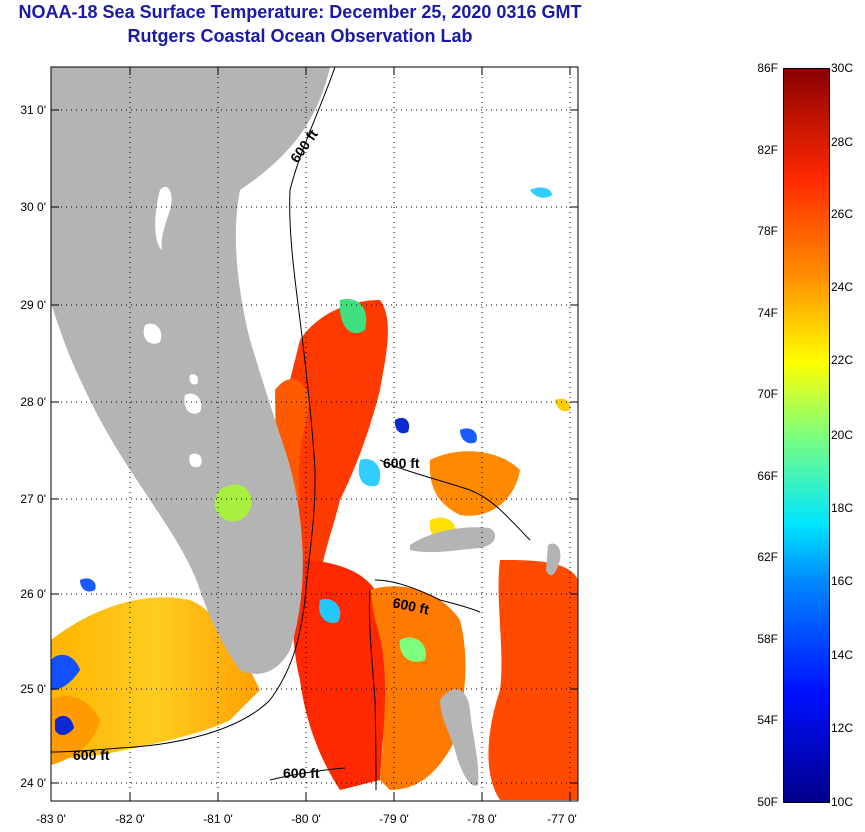 The image size is (865, 832). I want to click on lat-label: 24 0', so click(33, 783).